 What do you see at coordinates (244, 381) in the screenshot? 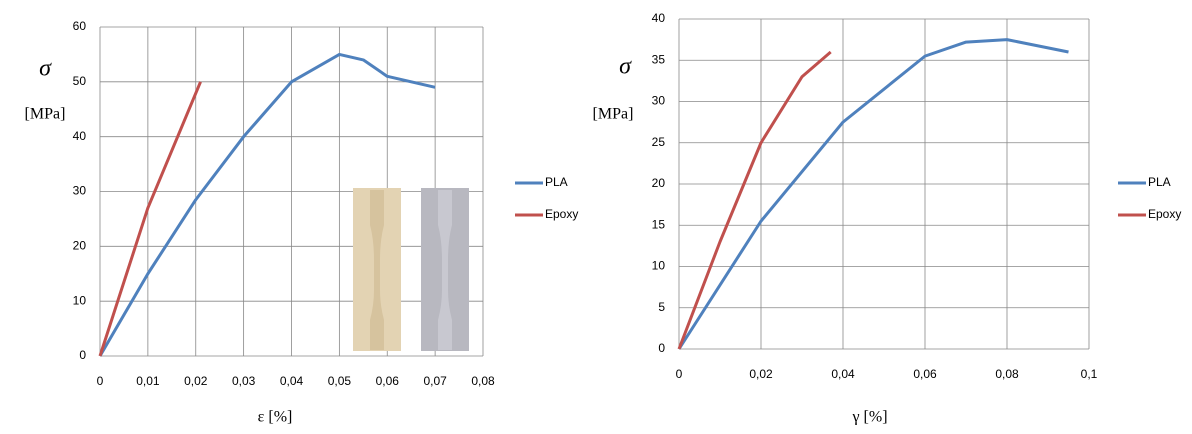
I see `x-tick-label: 0,03` at bounding box center [244, 381].